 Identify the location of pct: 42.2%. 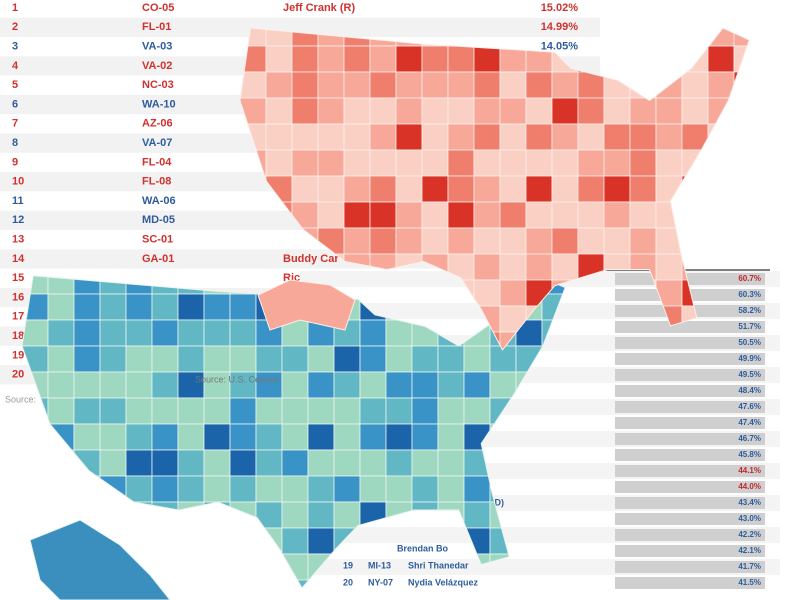
(749, 534).